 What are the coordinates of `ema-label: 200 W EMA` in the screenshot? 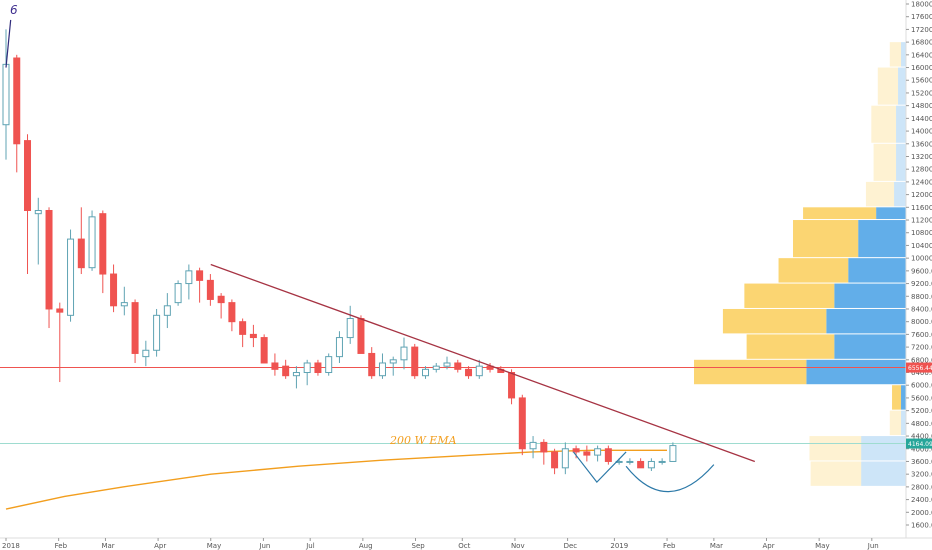 It's located at (423, 440).